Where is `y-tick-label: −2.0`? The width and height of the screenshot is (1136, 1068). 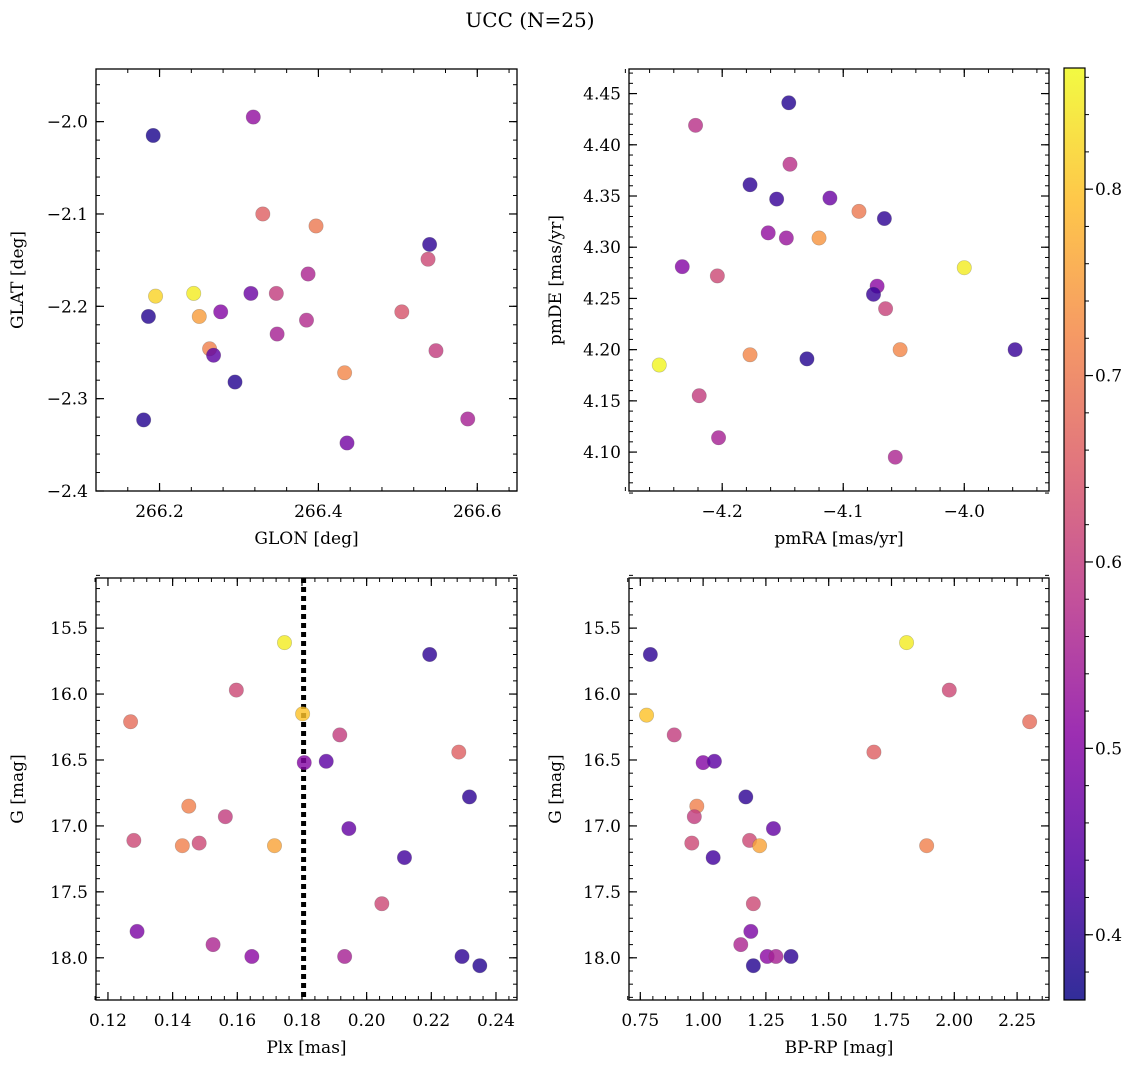
y-tick-label: −2.0 is located at coordinates (67, 123).